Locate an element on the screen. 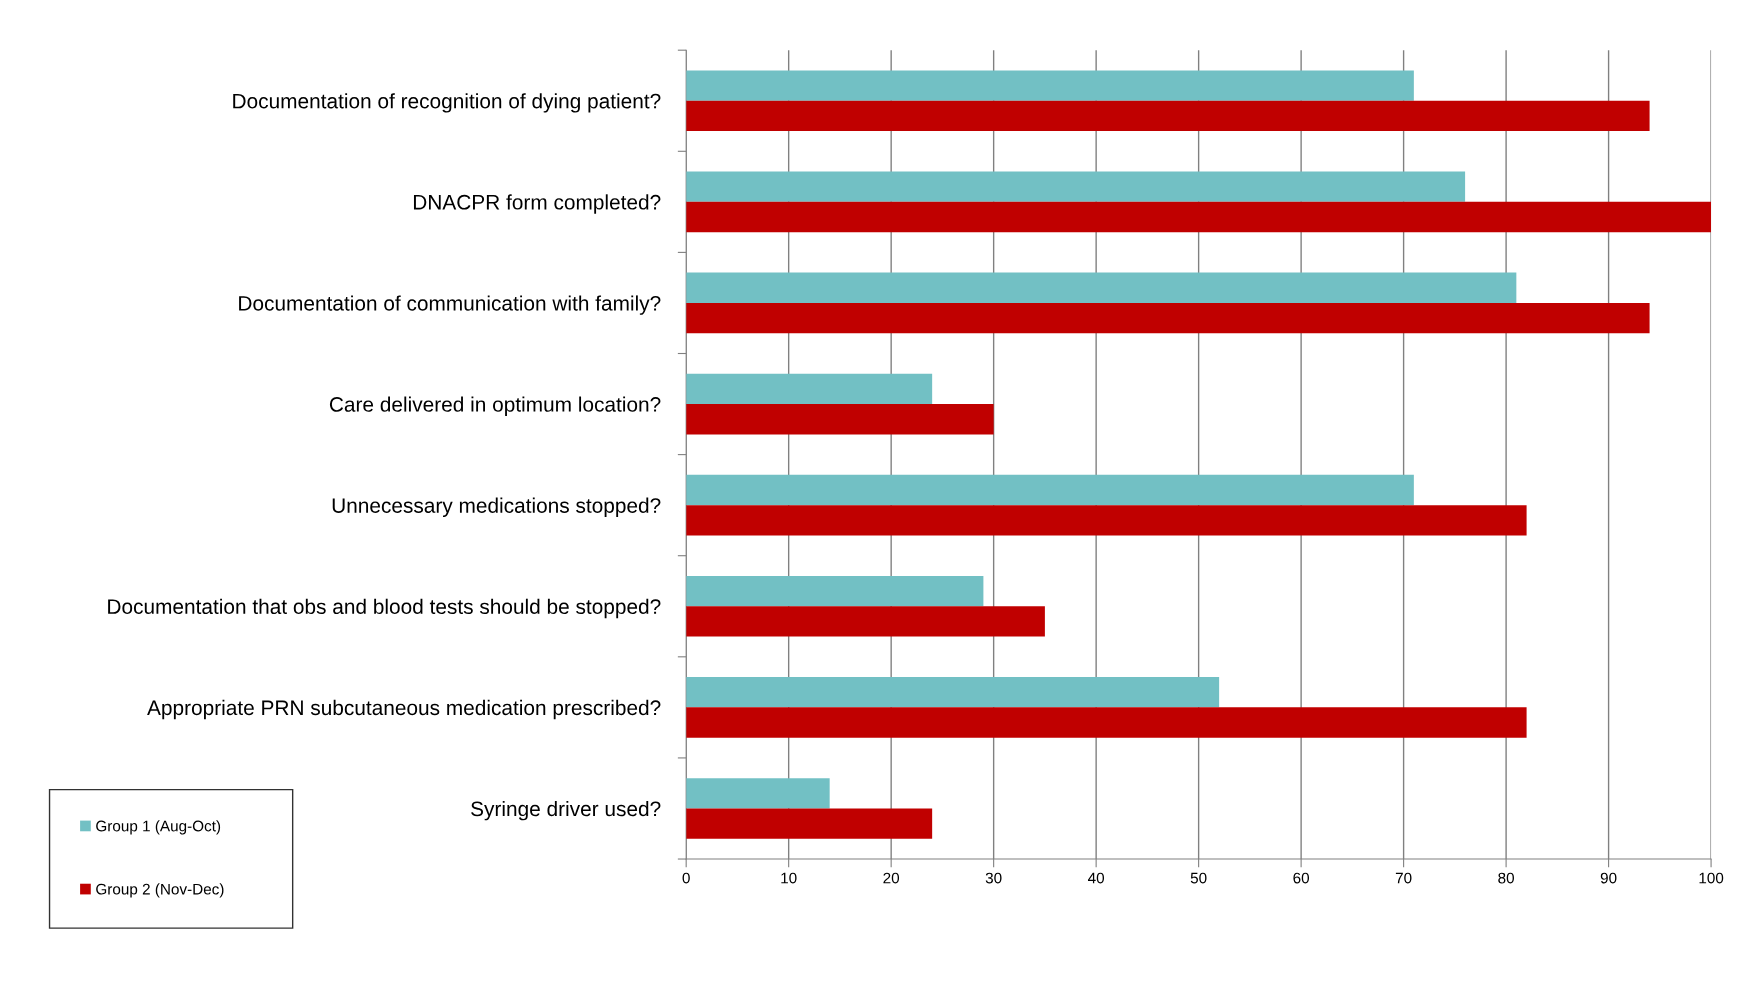 The width and height of the screenshot is (1746, 984). y-tick-label: Documentation of communication with family? is located at coordinates (450, 305).